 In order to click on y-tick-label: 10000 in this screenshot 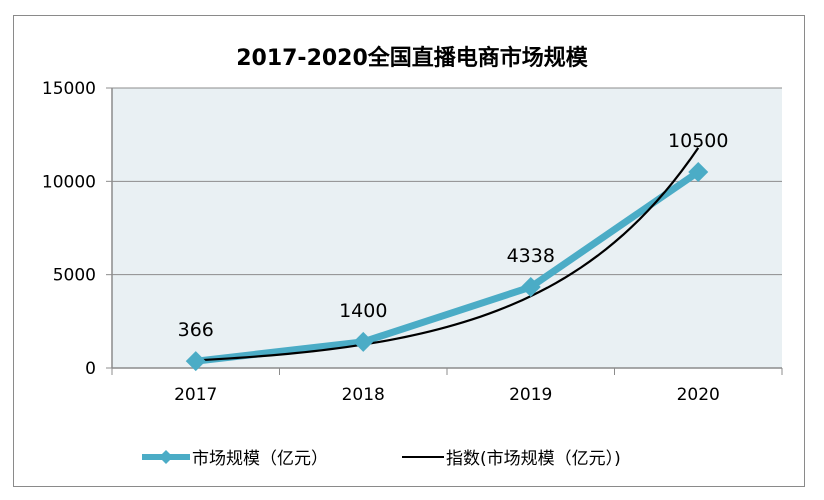, I will do `click(69, 182)`.